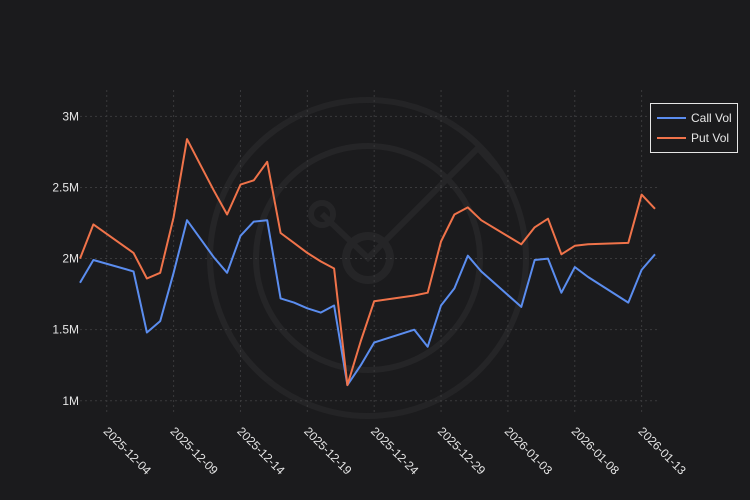  What do you see at coordinates (529, 451) in the screenshot?
I see `x-tick-label: 2026-01-03` at bounding box center [529, 451].